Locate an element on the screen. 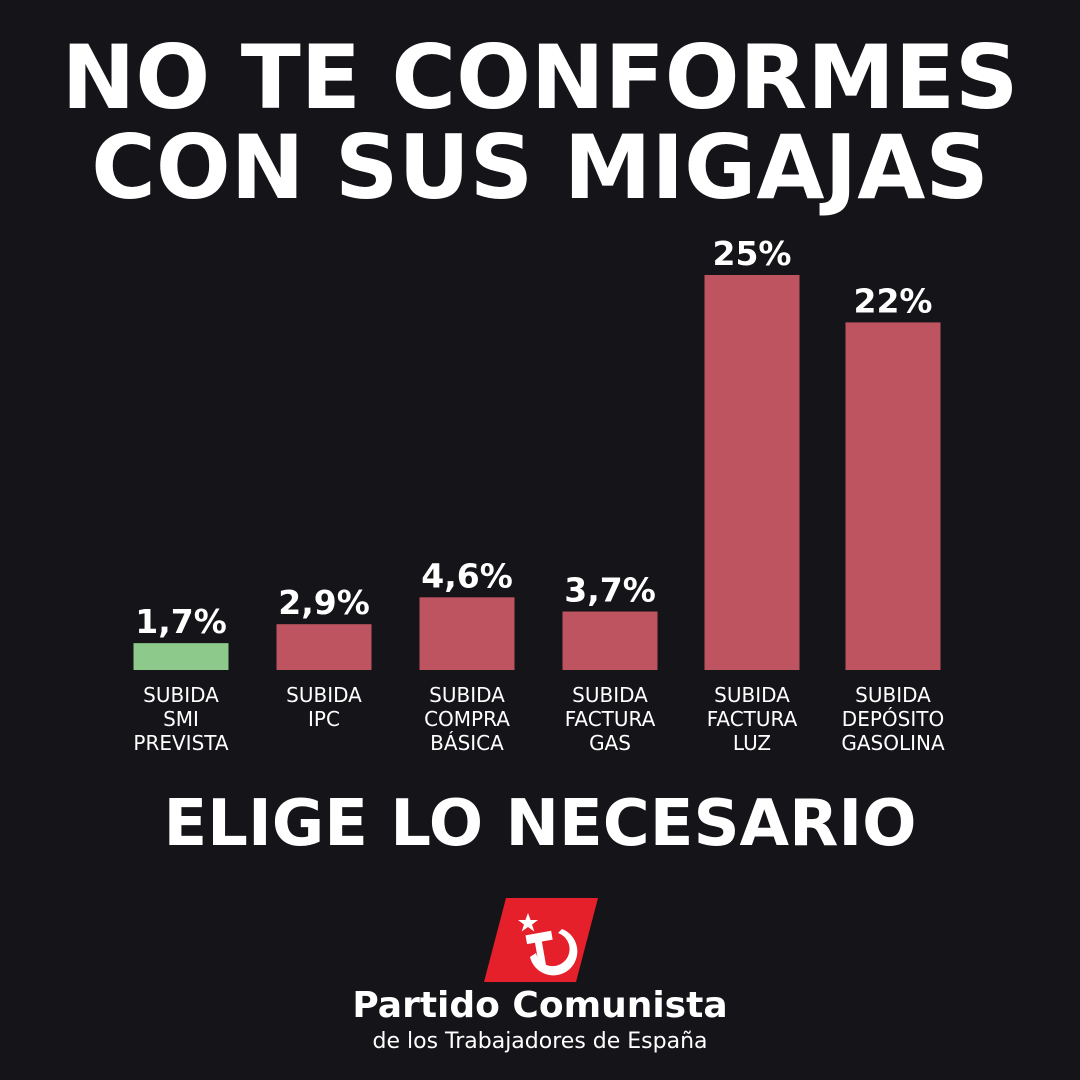 The image size is (1080, 1080). category-label-0-2: PREVISTA is located at coordinates (181, 743).